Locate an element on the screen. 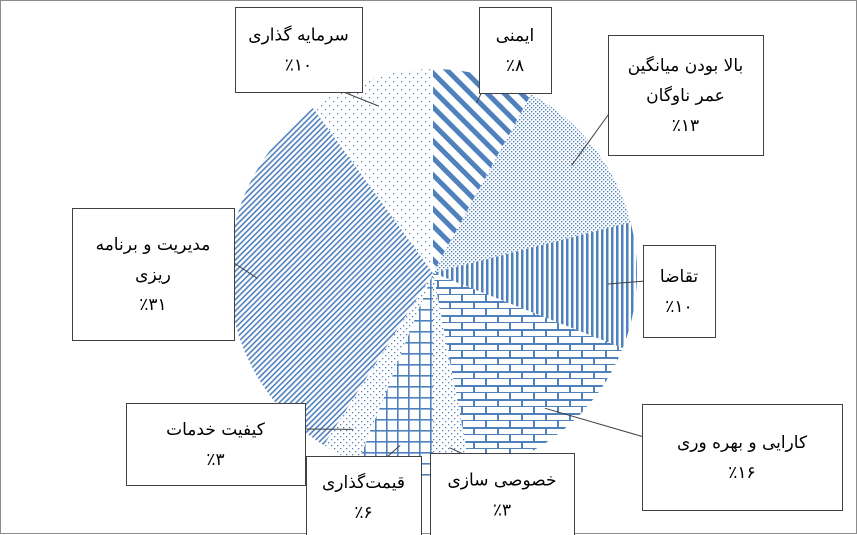 Image resolution: width=857 pixels, height=535 pixels. data-label-category-safety: ایمنی is located at coordinates (515, 36).